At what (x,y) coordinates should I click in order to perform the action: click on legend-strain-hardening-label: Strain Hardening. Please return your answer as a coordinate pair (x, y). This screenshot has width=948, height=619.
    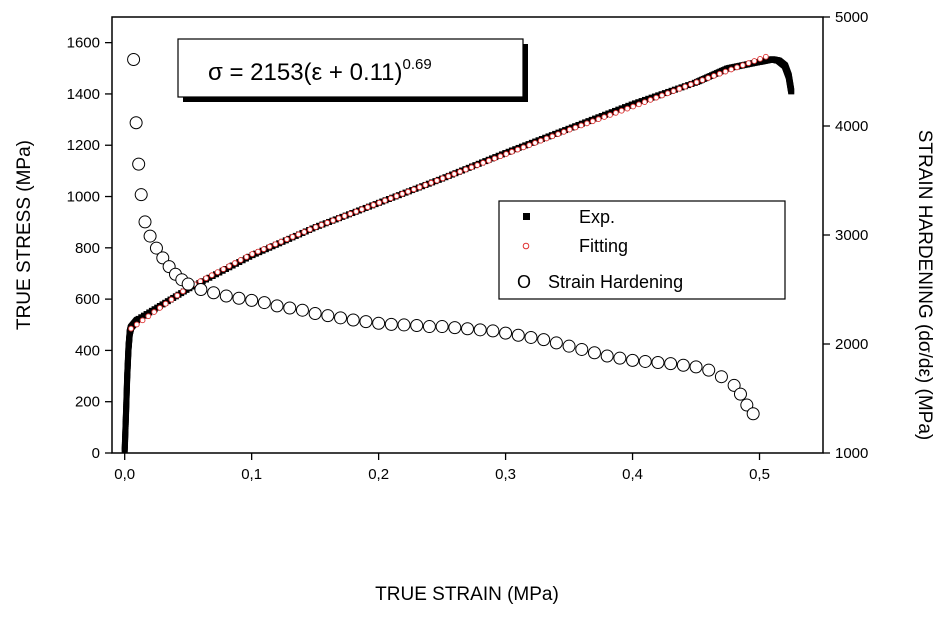
    Looking at the image, I should click on (615, 282).